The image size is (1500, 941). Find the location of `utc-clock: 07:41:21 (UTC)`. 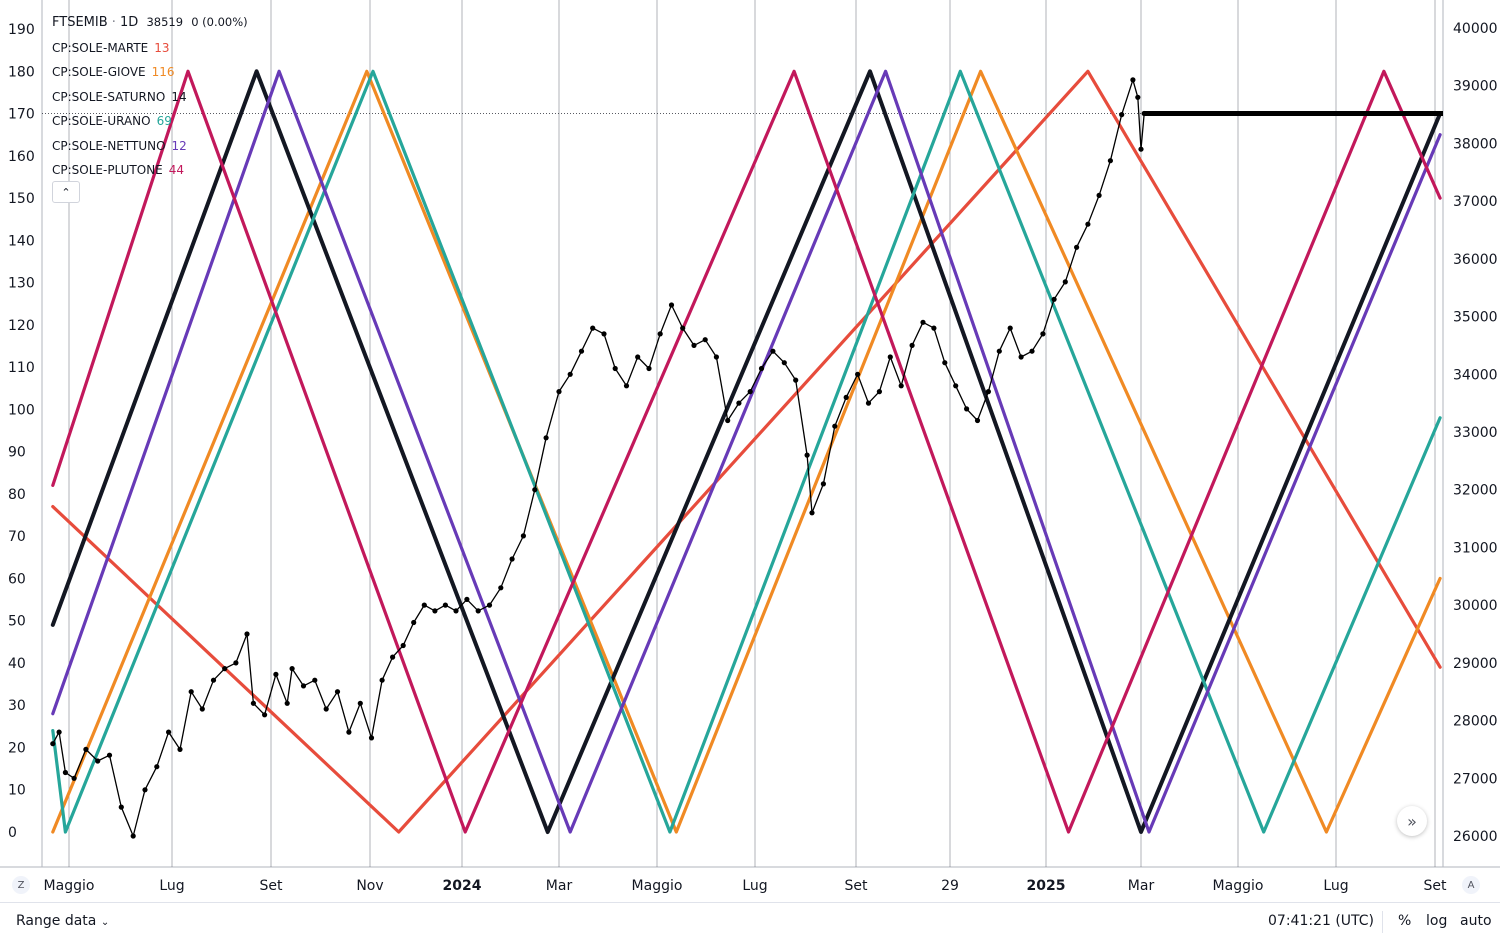

utc-clock: 07:41:21 (UTC) is located at coordinates (1321, 921).